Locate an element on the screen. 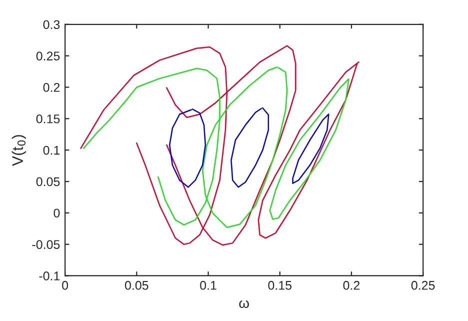  y-tick-label: 0.15 is located at coordinates (48, 119).